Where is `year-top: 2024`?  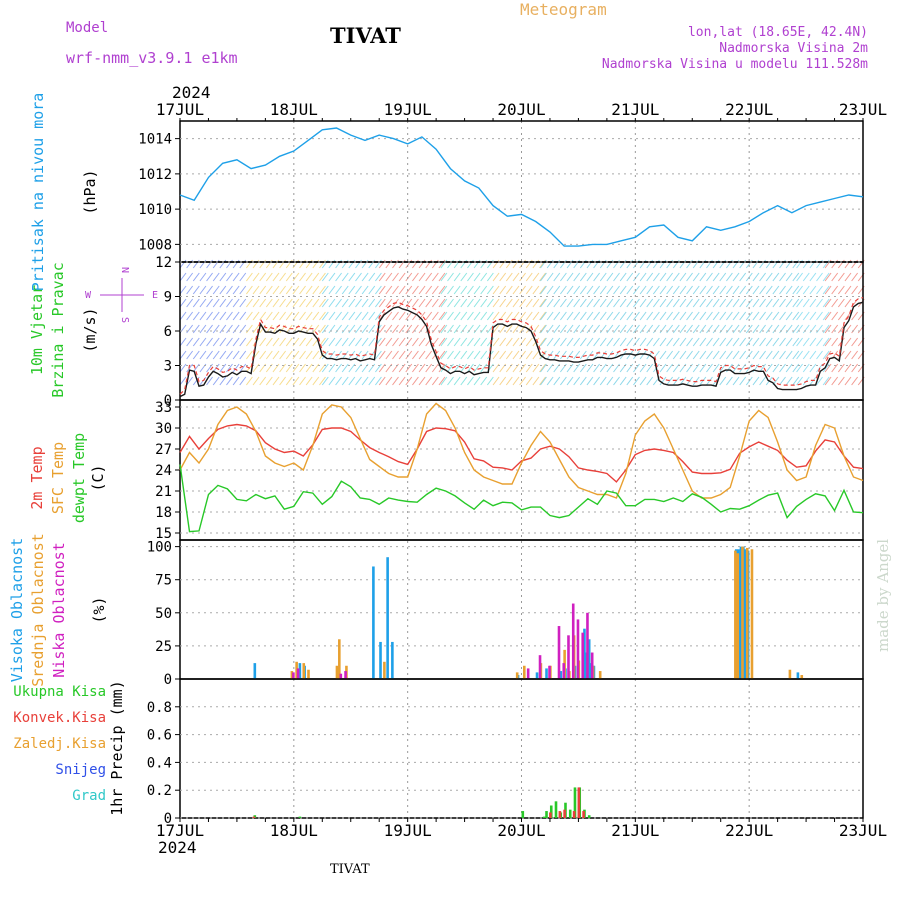 year-top: 2024 is located at coordinates (191, 92).